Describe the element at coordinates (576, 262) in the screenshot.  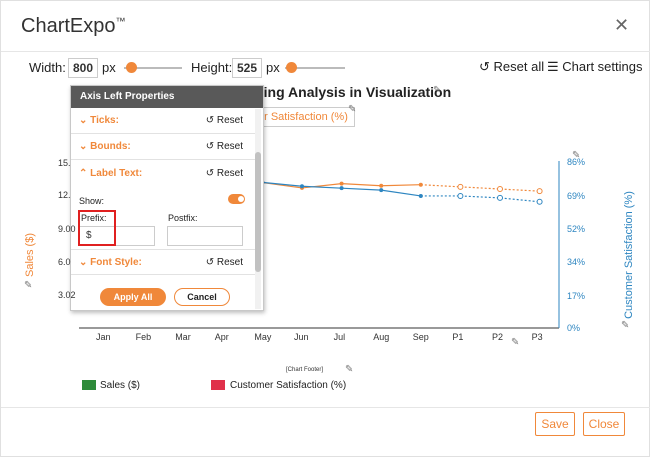
I see `y-right-tick-label: 34%` at that location.